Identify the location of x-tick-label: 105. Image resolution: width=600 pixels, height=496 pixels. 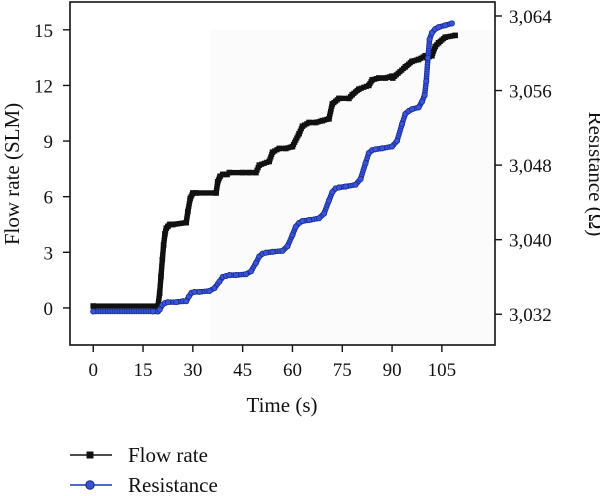
(442, 370).